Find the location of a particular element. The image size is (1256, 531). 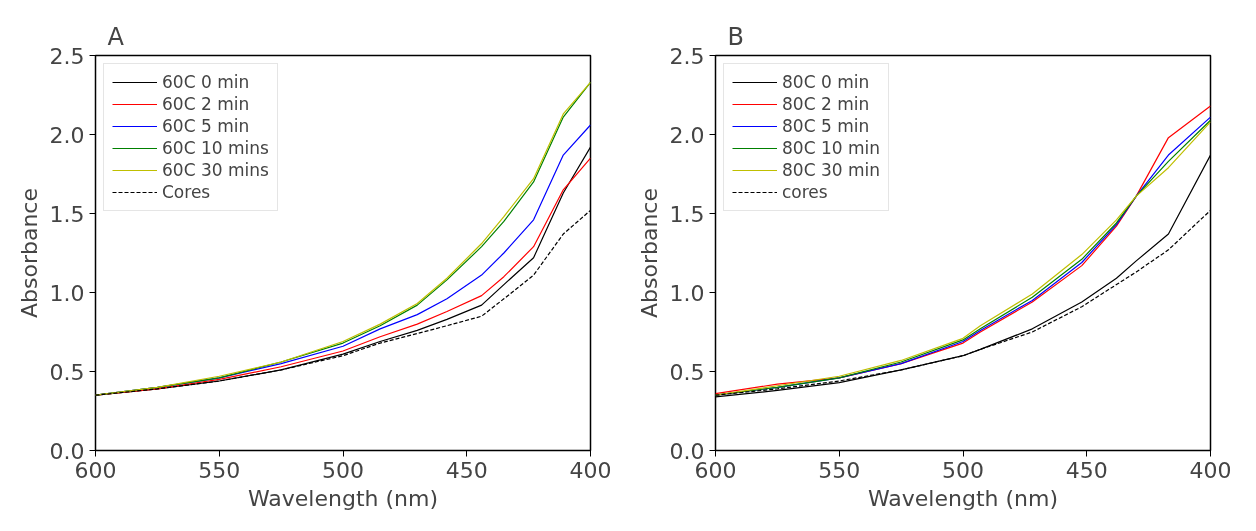

legend-label: 80C 30 min is located at coordinates (831, 170).